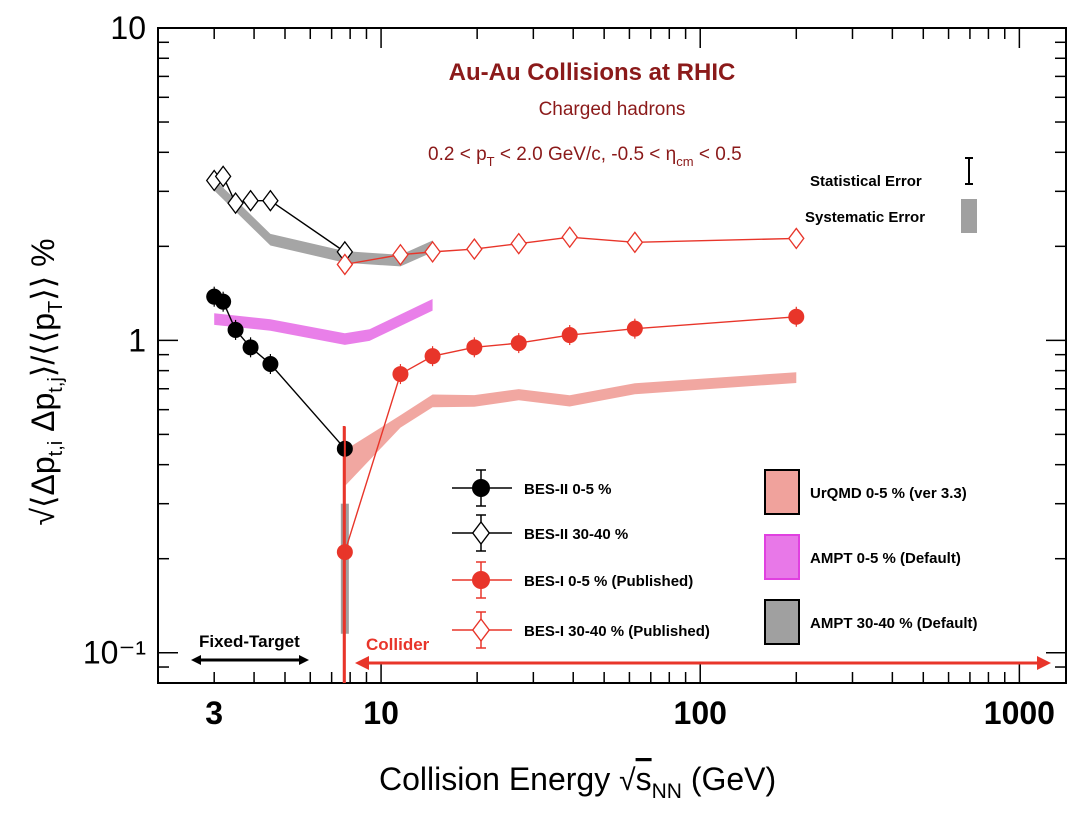  Describe the element at coordinates (398, 644) in the screenshot. I see `collider-label: Collider` at that location.